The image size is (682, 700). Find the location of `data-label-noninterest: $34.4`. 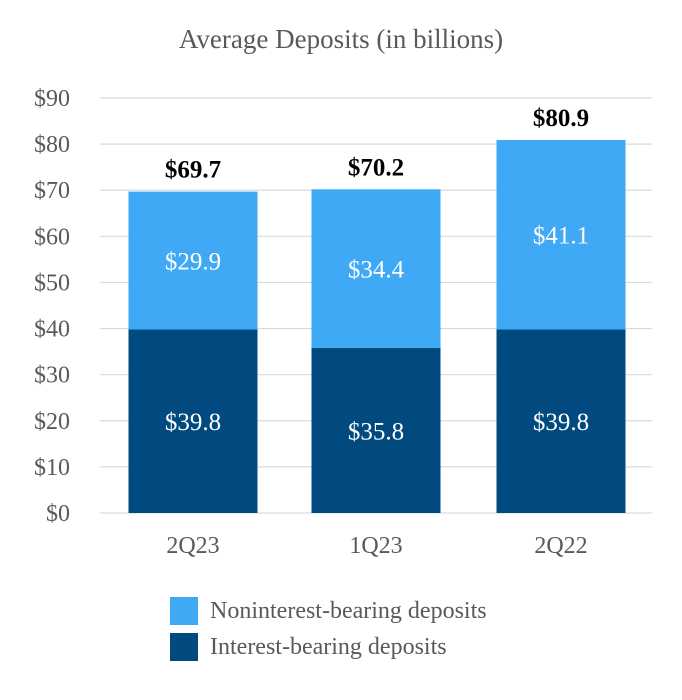

data-label-noninterest: $34.4 is located at coordinates (376, 270).